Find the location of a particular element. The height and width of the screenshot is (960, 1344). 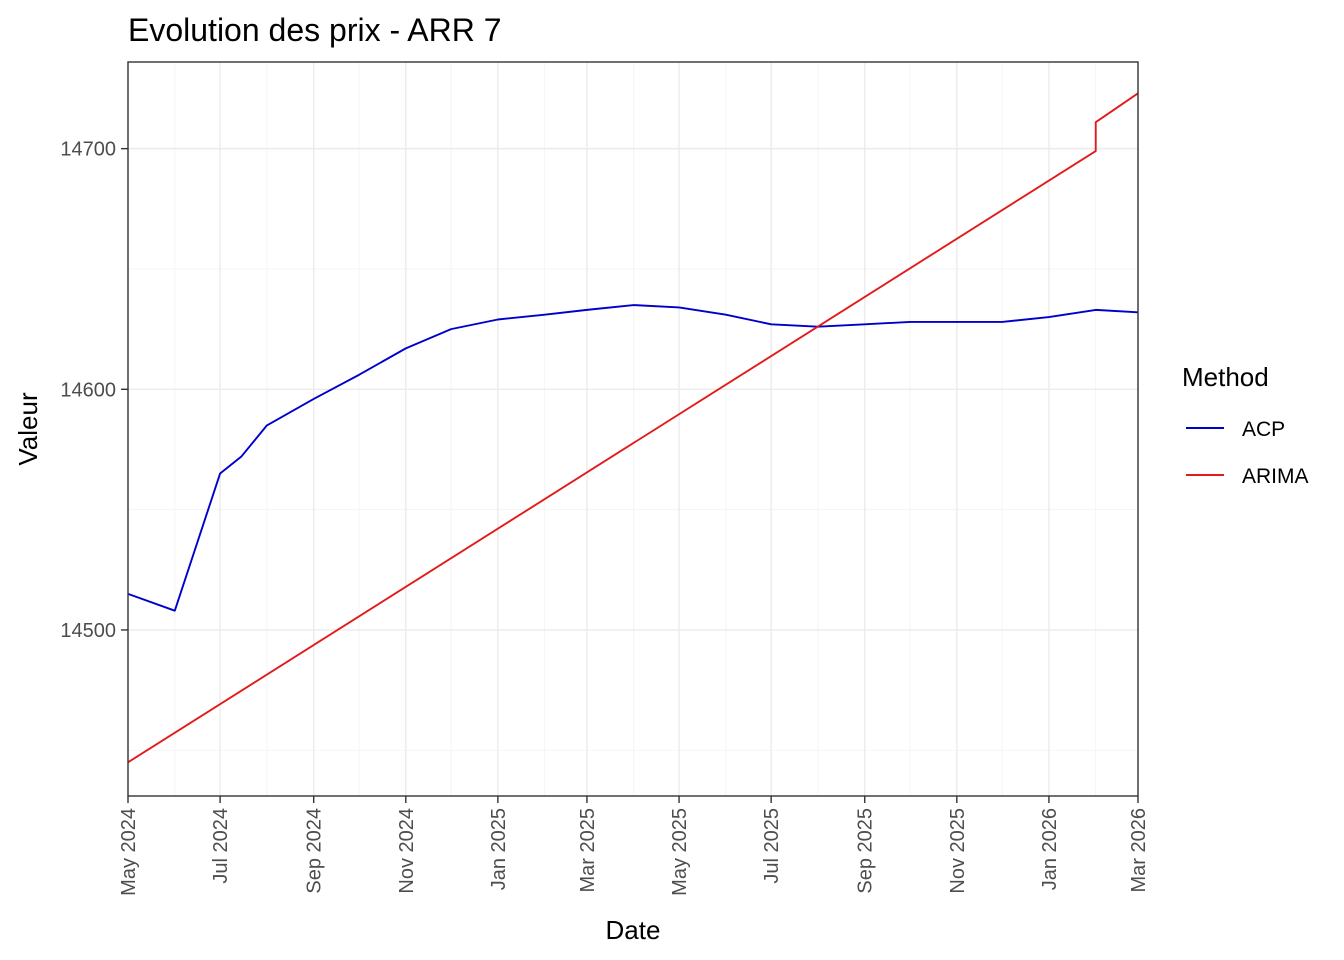

x-tick-label: Jan 2026 is located at coordinates (1050, 849).